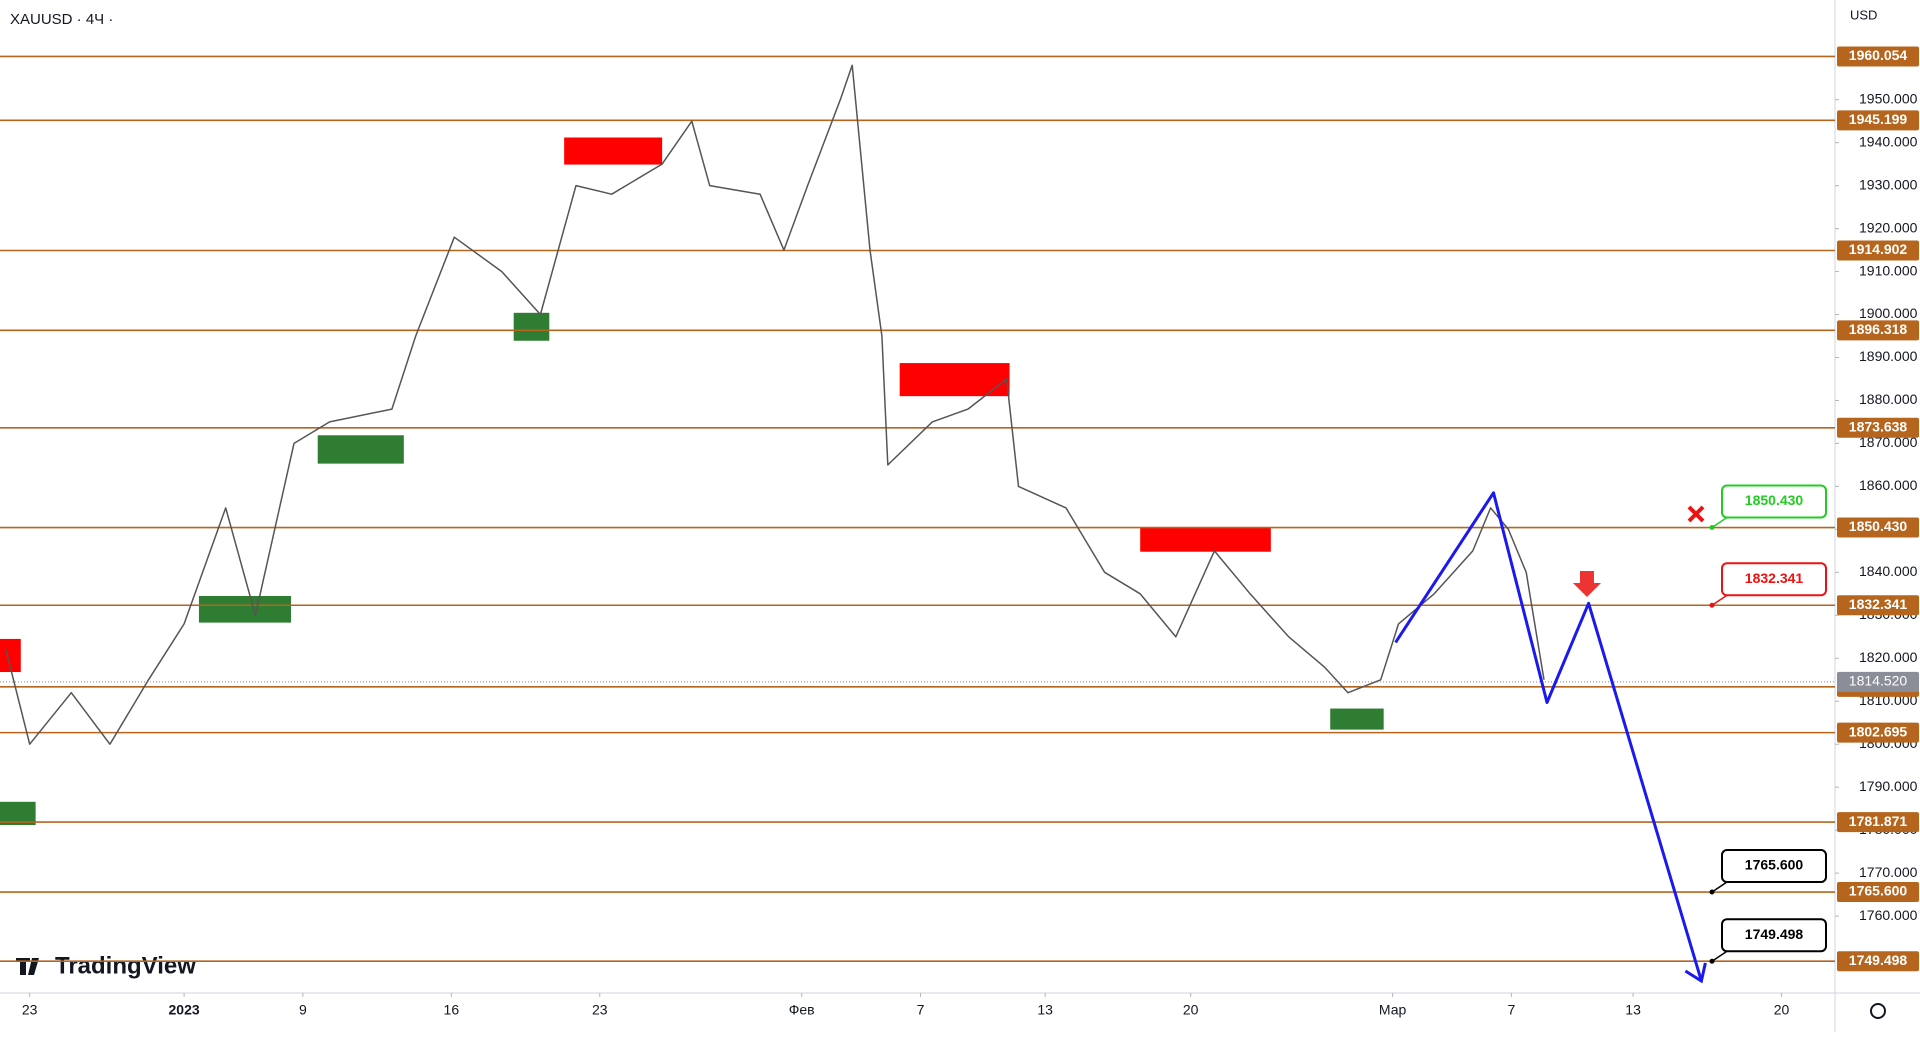 This screenshot has height=1037, width=1920. Describe the element at coordinates (452, 1010) in the screenshot. I see `x-tick-label: 16` at that location.